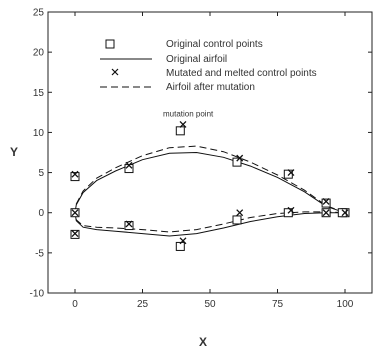 The image size is (381, 347). What do you see at coordinates (75, 304) in the screenshot?
I see `x-tick-label: 0` at bounding box center [75, 304].